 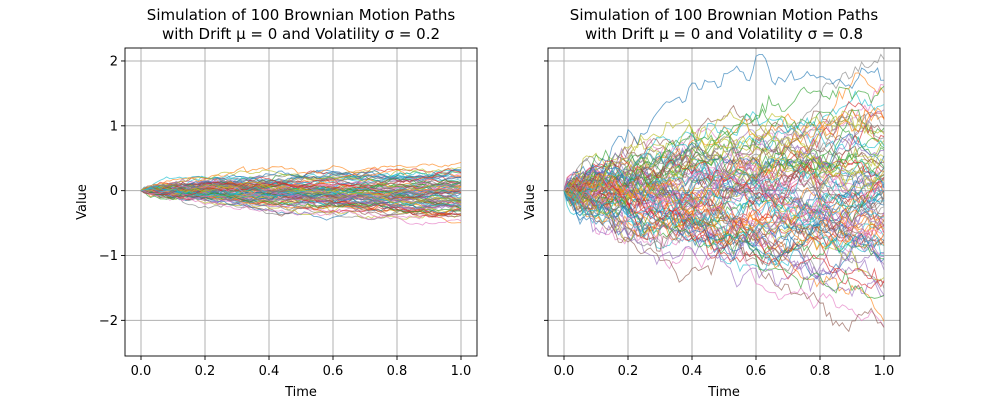 I want to click on y-tick-label-3: 1, so click(x=114, y=126).